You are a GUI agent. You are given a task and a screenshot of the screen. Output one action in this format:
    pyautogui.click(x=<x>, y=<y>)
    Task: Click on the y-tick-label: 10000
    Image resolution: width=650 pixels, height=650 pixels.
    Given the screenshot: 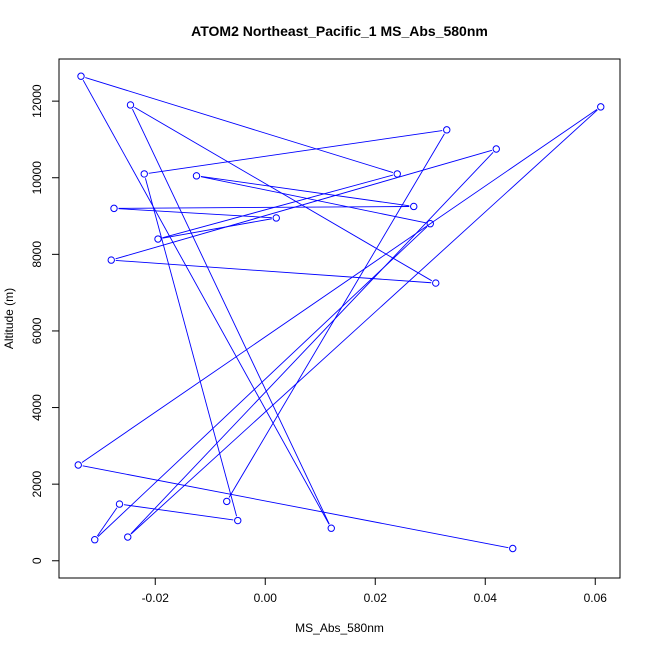 What is the action you would take?
    pyautogui.click(x=37, y=178)
    